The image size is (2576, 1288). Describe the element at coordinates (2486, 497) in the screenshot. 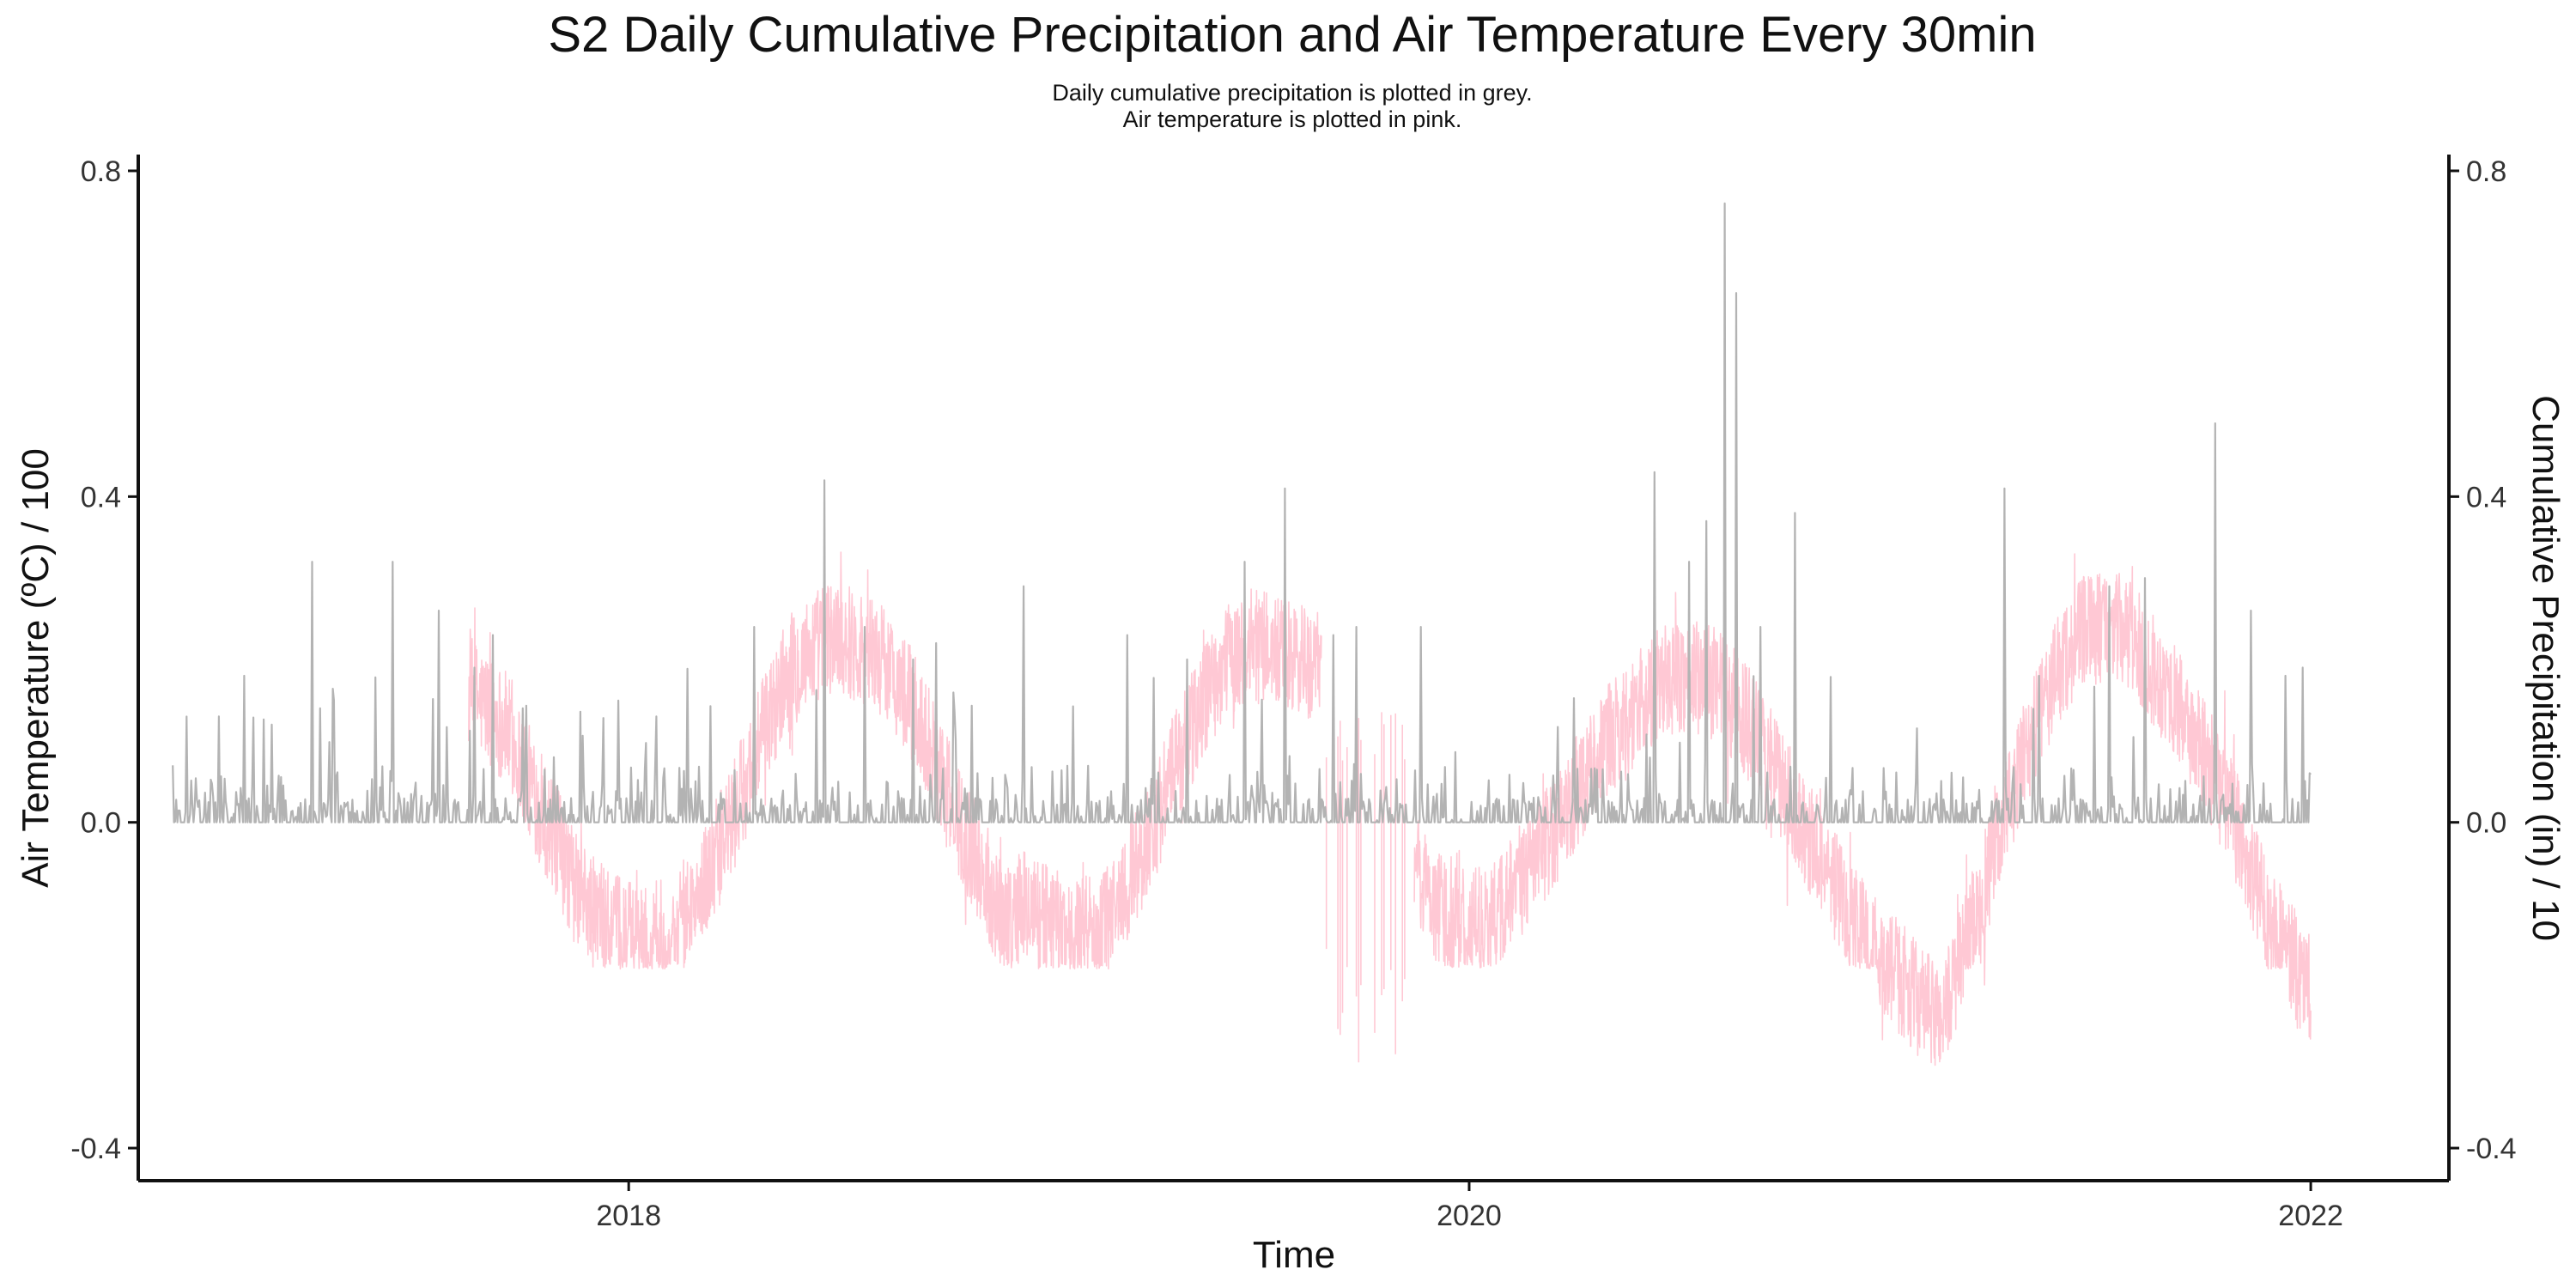

I see `y2-tick-label: 0.4` at that location.